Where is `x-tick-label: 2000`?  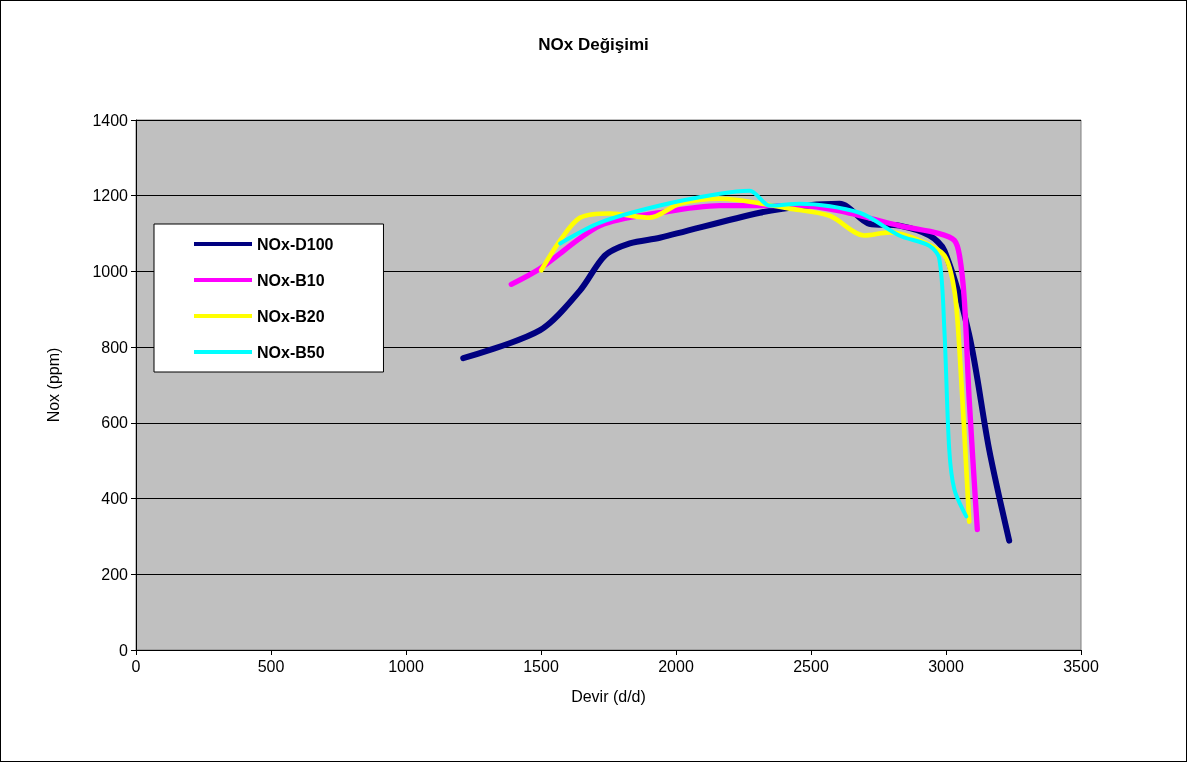 x-tick-label: 2000 is located at coordinates (676, 666).